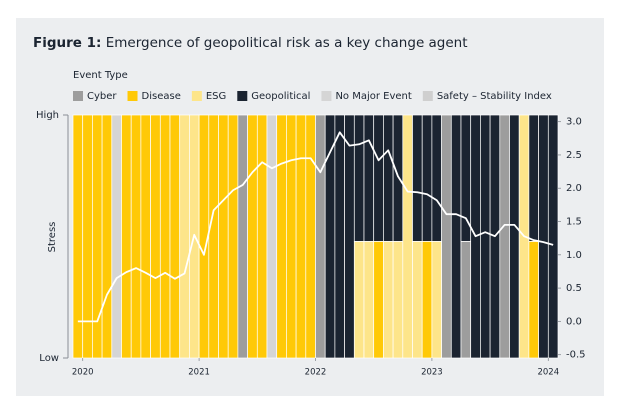 The height and width of the screenshot is (412, 619). Describe the element at coordinates (100, 75) in the screenshot. I see `legend-title: Event Type` at that location.